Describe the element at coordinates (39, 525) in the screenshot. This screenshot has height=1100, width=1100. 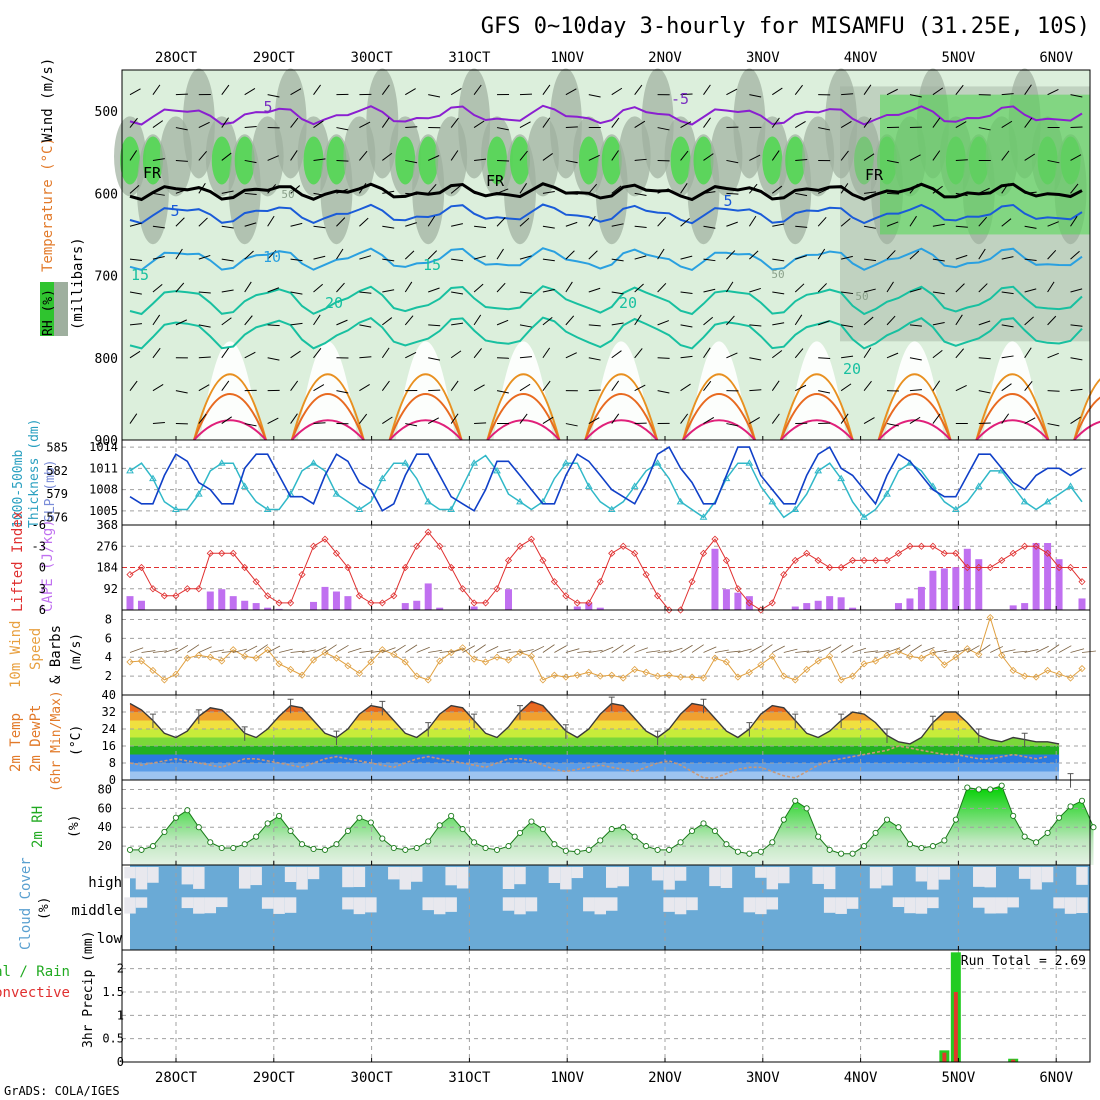
I see `y-tick-lifted: -6` at that location.